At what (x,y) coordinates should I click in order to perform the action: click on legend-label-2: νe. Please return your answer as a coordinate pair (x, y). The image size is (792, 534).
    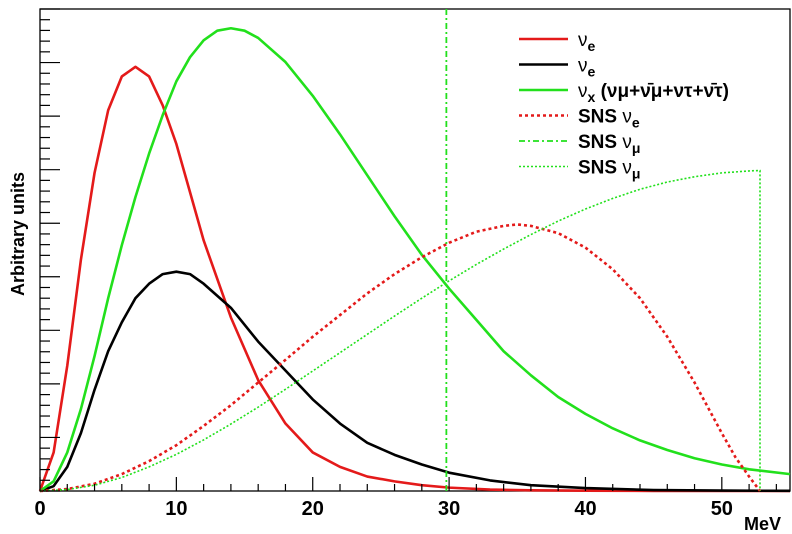
    Looking at the image, I should click on (587, 68).